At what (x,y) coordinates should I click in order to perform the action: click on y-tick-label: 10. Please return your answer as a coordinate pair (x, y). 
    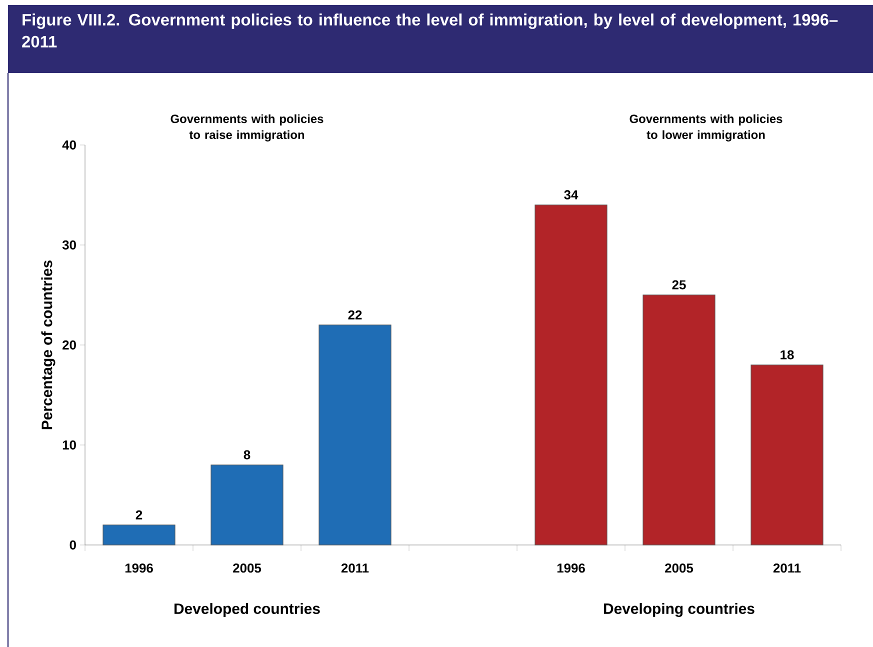
    Looking at the image, I should click on (69, 445).